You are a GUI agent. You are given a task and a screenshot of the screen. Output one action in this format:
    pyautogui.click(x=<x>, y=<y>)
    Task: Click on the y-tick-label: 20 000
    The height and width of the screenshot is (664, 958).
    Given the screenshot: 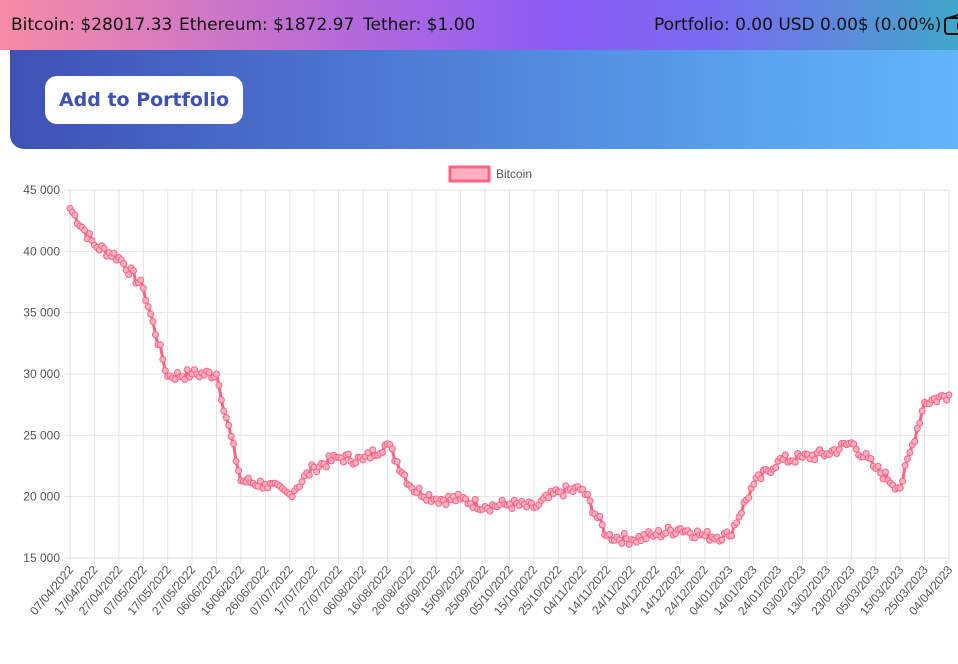 What is the action you would take?
    pyautogui.click(x=41, y=497)
    